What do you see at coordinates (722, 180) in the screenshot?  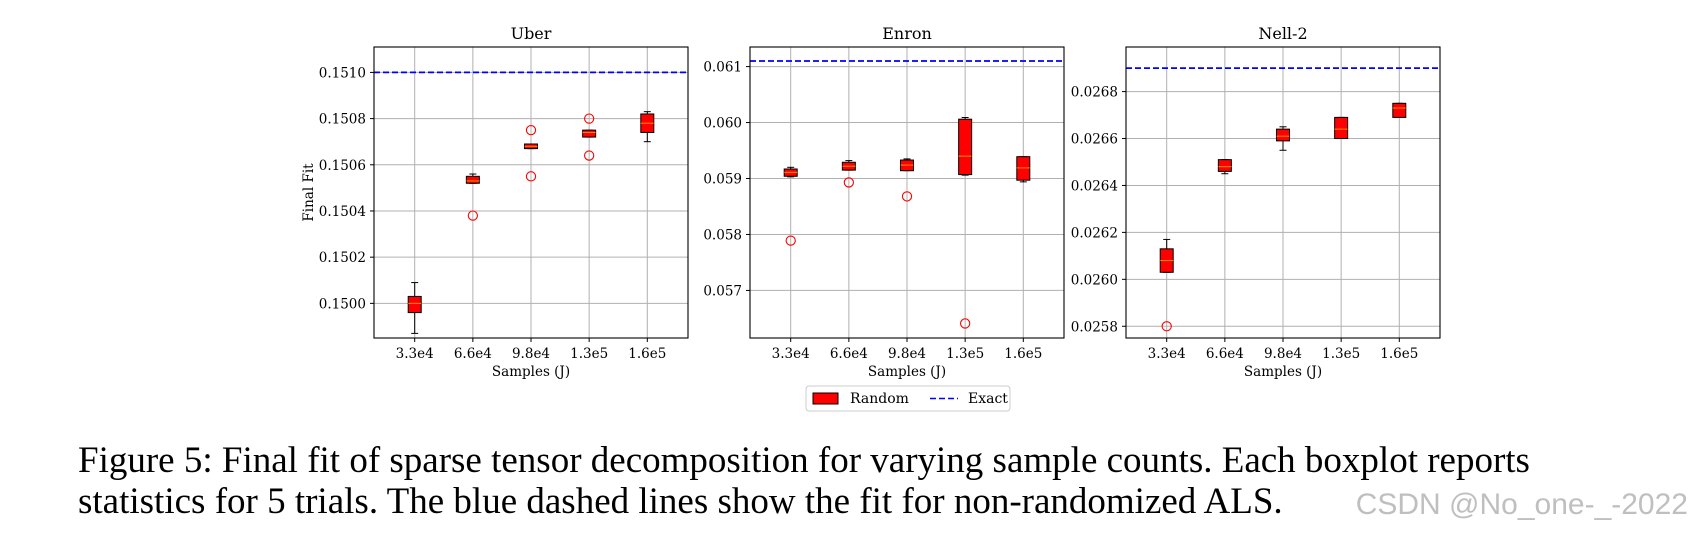 I see `y-tick-label: 0.059` at bounding box center [722, 180].